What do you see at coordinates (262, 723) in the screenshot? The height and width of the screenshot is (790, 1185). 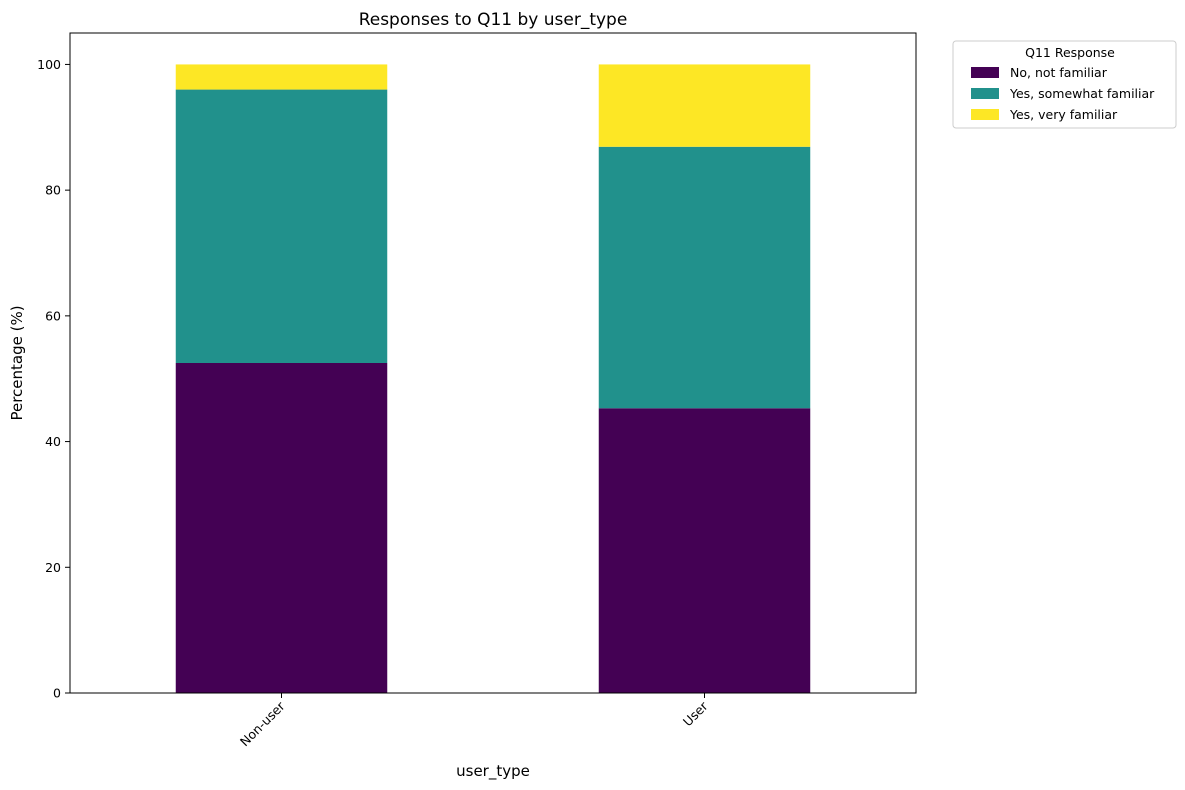 I see `x-tick-label: Non-user` at bounding box center [262, 723].